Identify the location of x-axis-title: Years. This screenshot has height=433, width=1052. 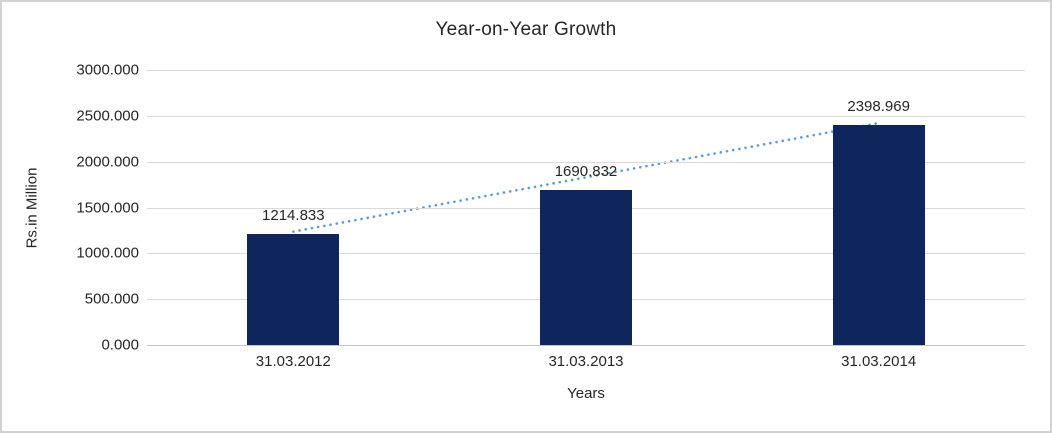
(586, 393).